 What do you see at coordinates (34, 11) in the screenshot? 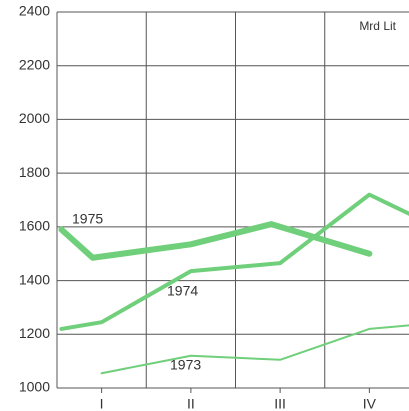
I see `y-tick-label: 2400` at bounding box center [34, 11].